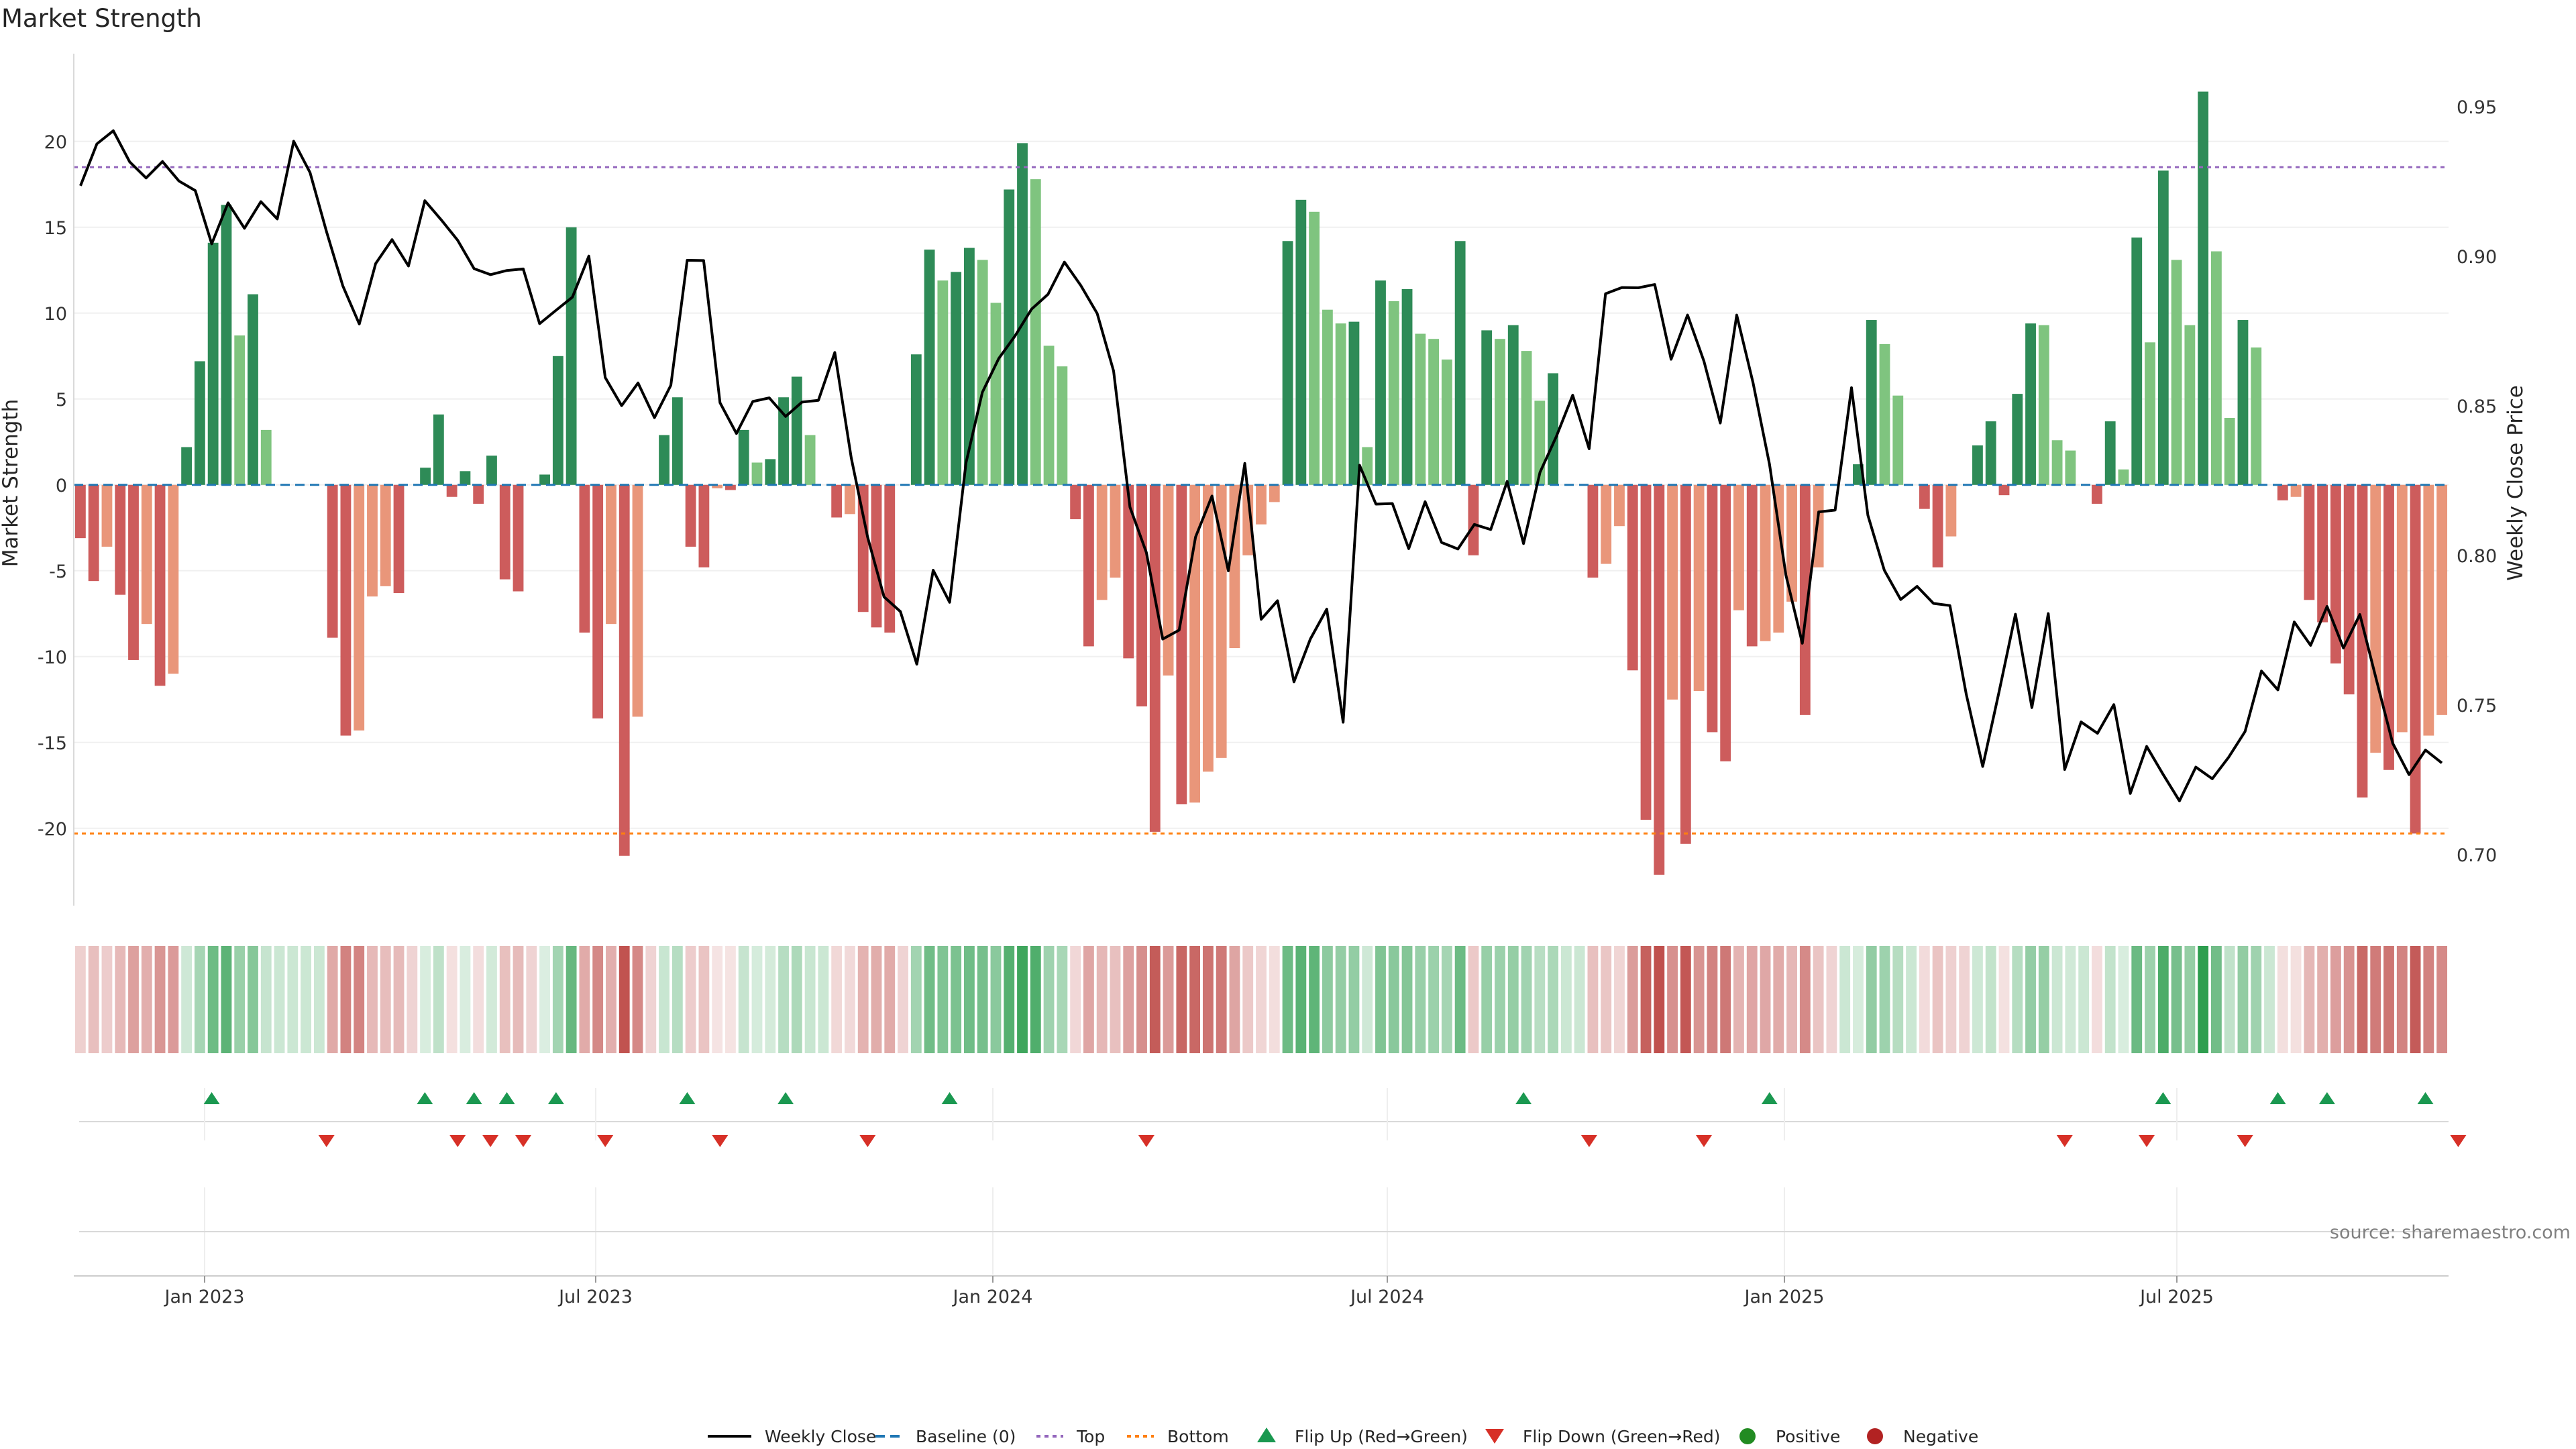 This screenshot has height=1449, width=2576. I want to click on y-tick-label: 15, so click(55, 228).